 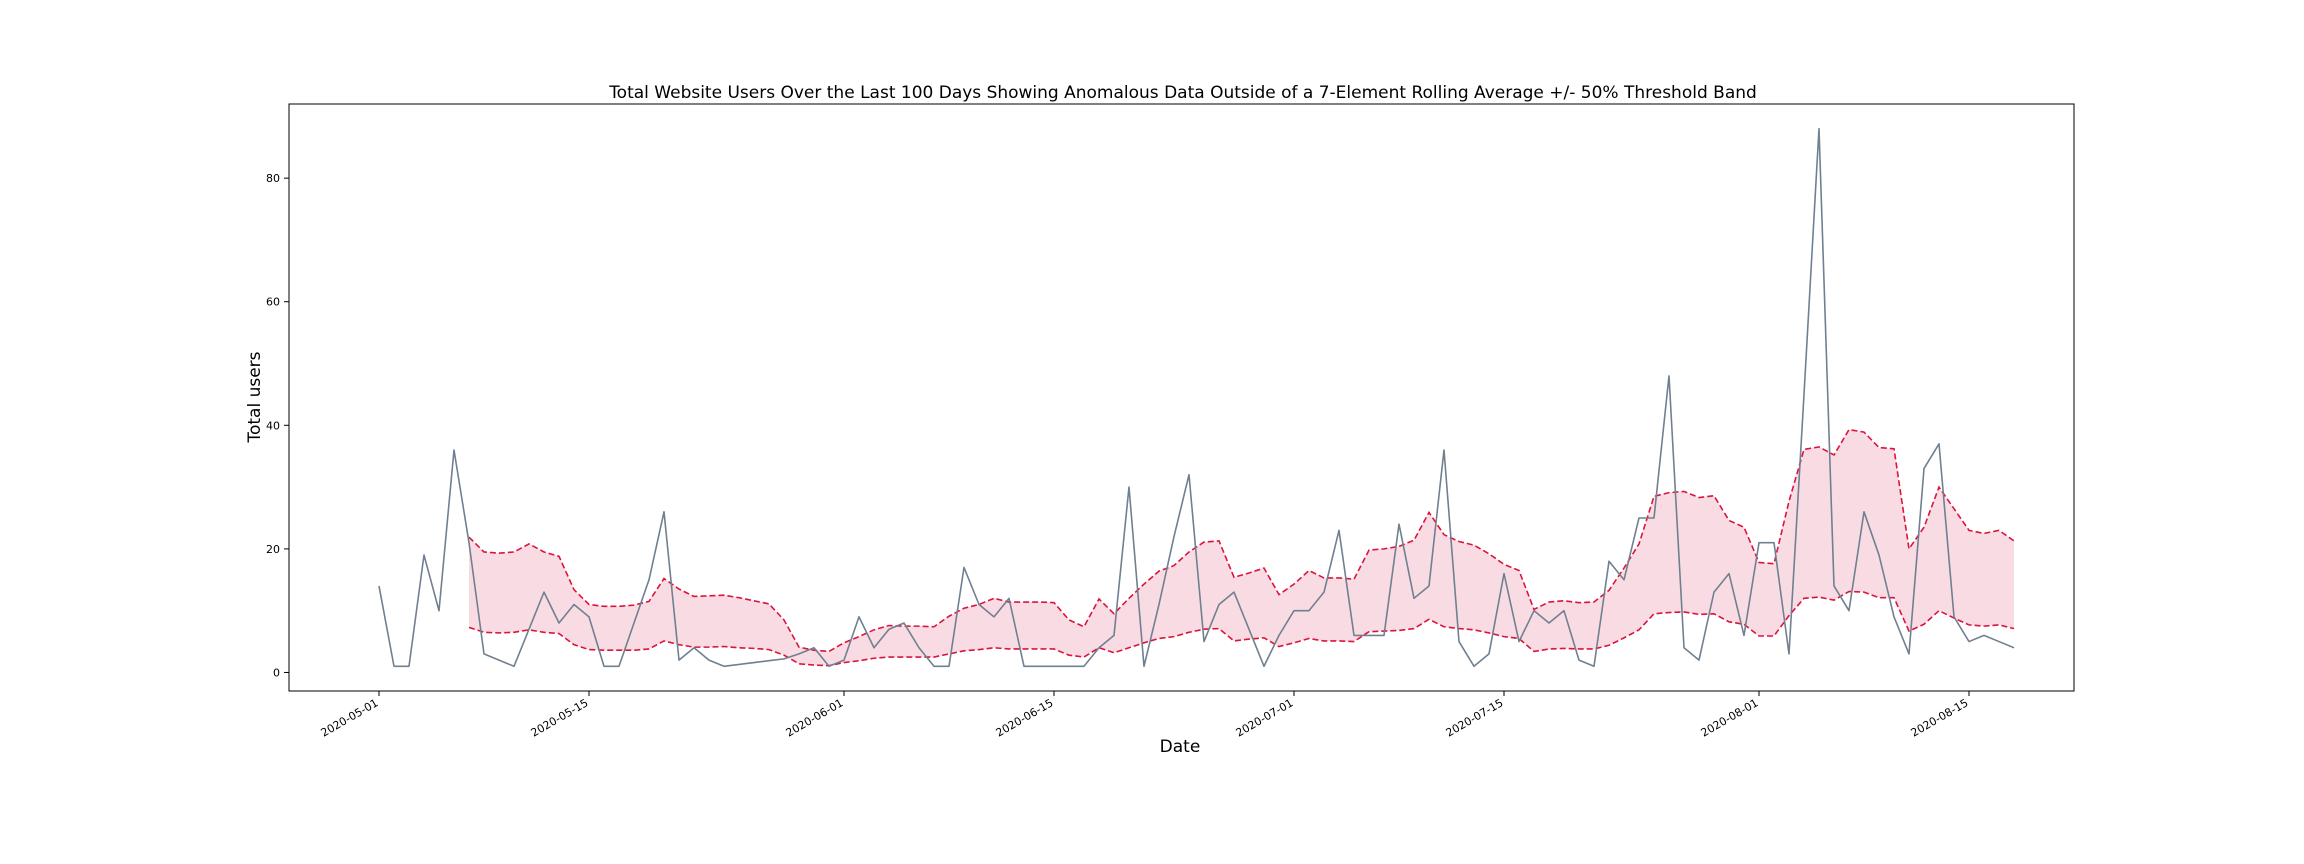 I want to click on y-axis: 0 20 40 60 80, so click(x=277, y=425).